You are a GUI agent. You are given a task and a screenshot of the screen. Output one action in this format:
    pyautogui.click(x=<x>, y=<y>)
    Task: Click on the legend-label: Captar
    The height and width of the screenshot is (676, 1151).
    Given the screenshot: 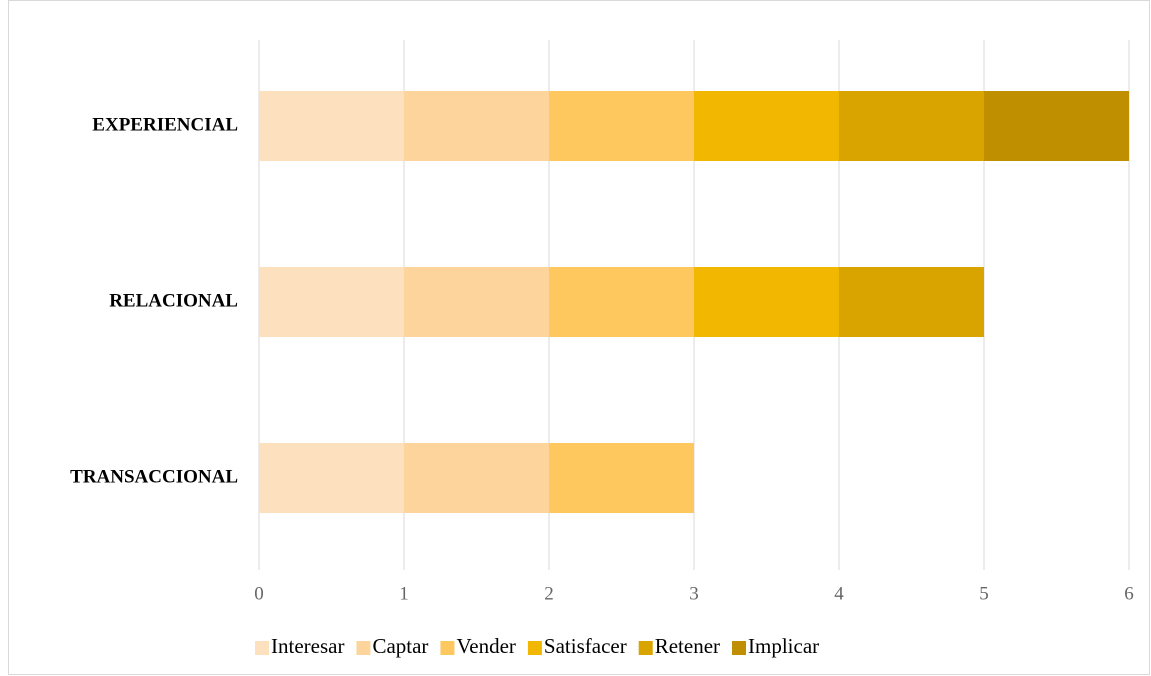 What is the action you would take?
    pyautogui.click(x=400, y=646)
    